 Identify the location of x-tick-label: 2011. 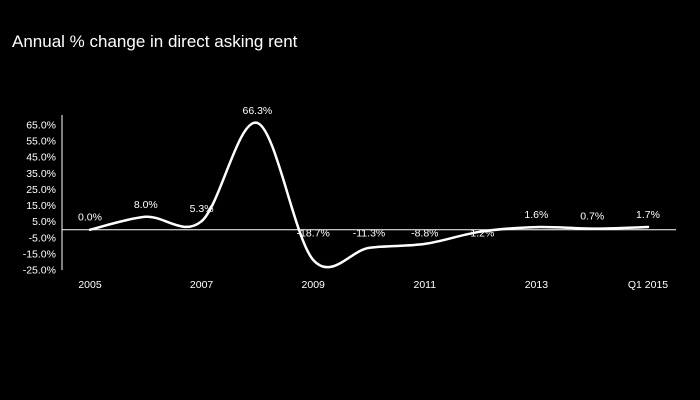
(425, 285).